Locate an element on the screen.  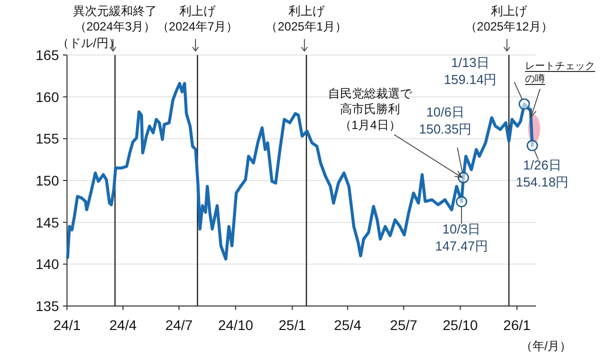
y-tick-label: 145 is located at coordinates (48, 222).